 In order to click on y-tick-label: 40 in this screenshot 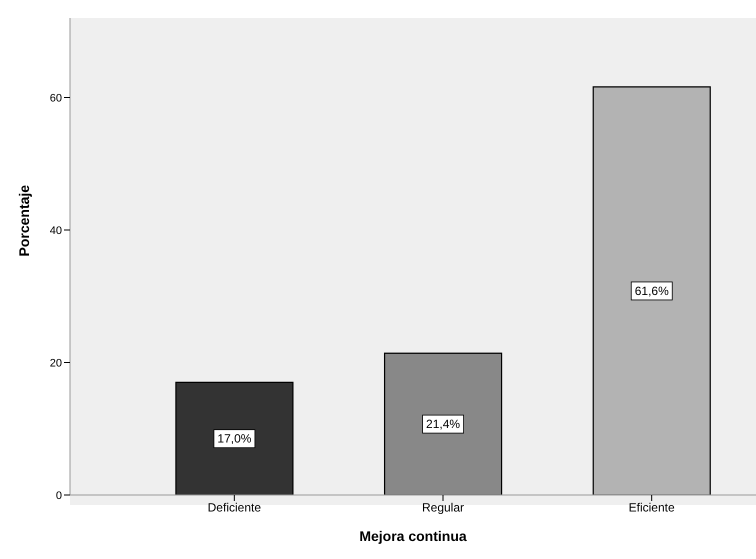, I will do `click(56, 230)`.